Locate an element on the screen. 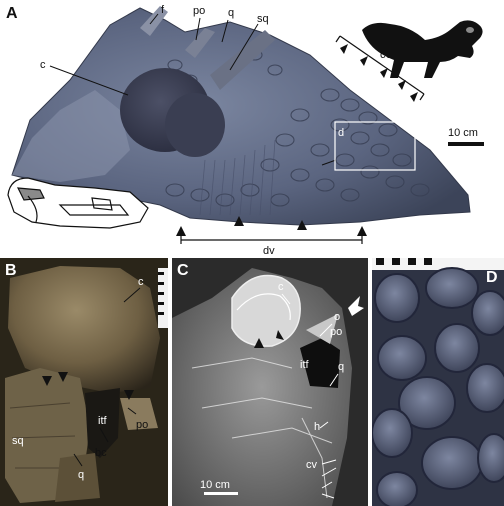  label-c-q: q is located at coordinates (341, 367).